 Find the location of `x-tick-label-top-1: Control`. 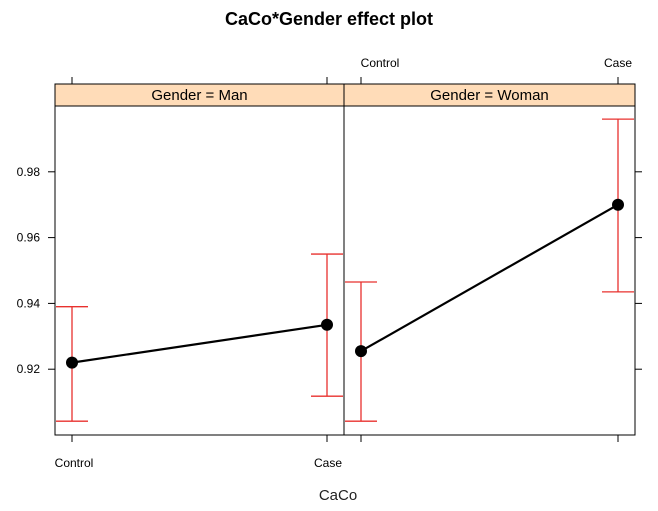

x-tick-label-top-1: Control is located at coordinates (380, 63).